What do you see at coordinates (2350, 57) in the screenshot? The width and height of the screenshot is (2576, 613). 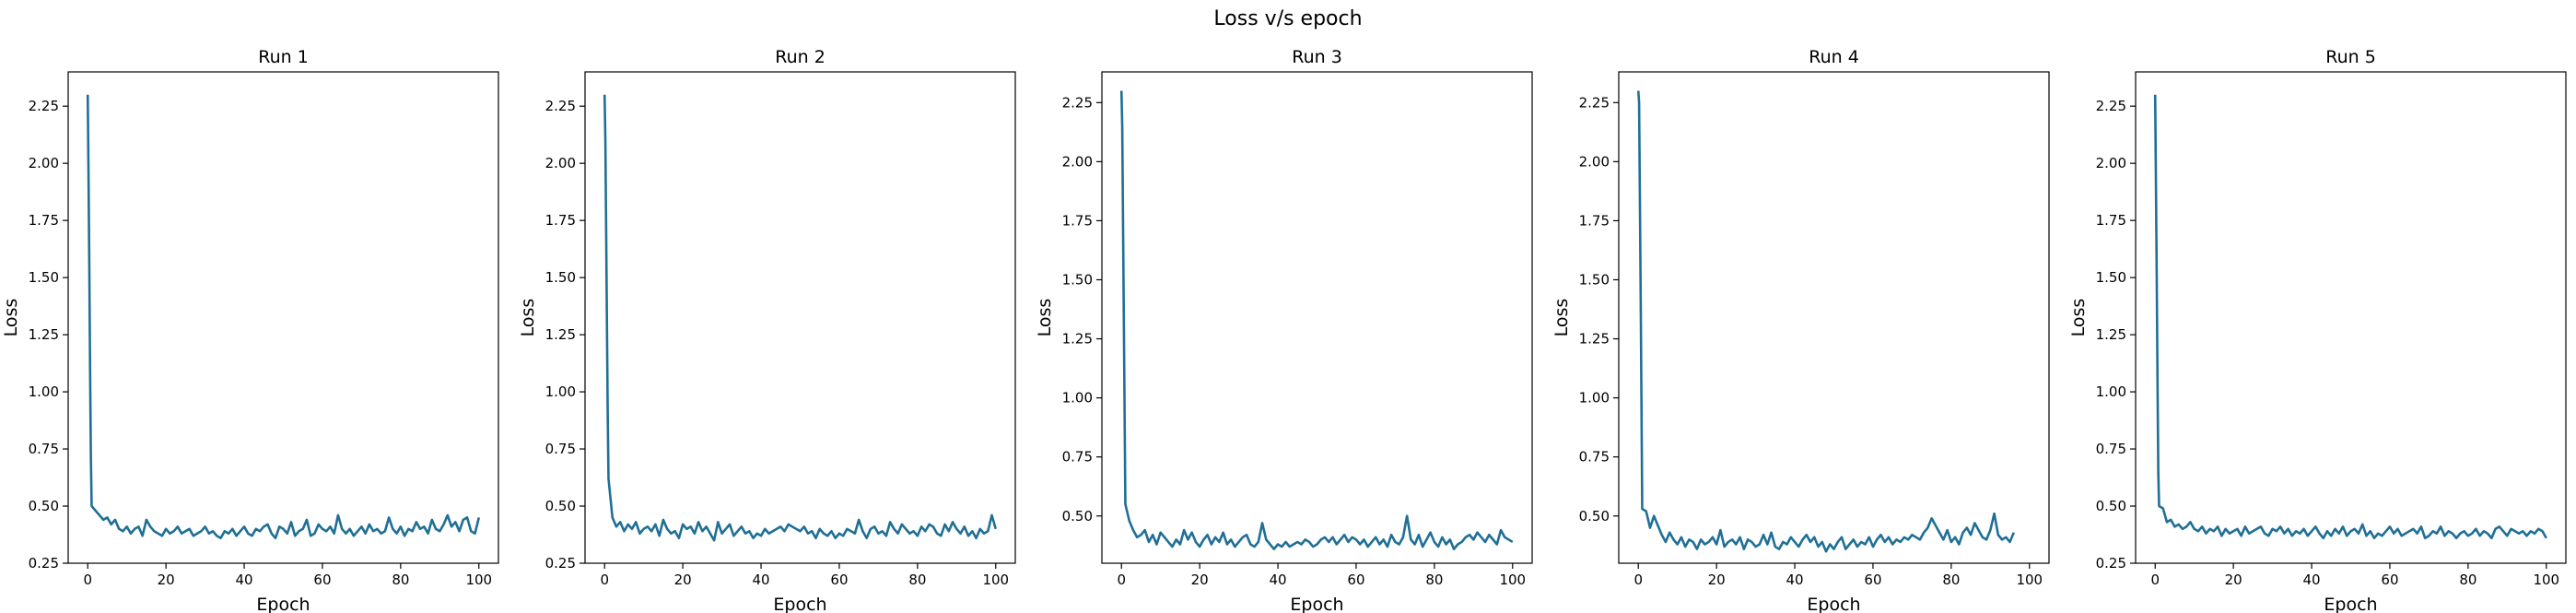 I see `subplot-title: Run 5` at bounding box center [2350, 57].